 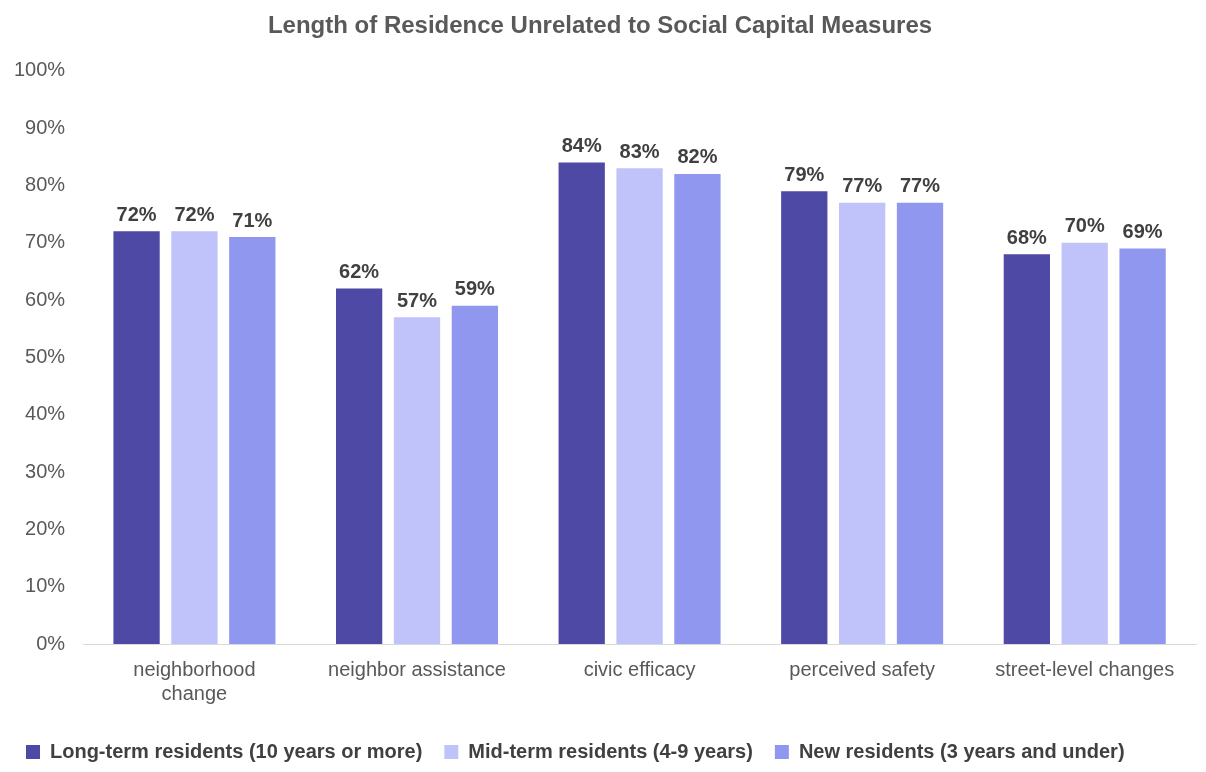 What do you see at coordinates (610, 750) in the screenshot?
I see `legend-label: Mid-term residents (4-9 years)` at bounding box center [610, 750].